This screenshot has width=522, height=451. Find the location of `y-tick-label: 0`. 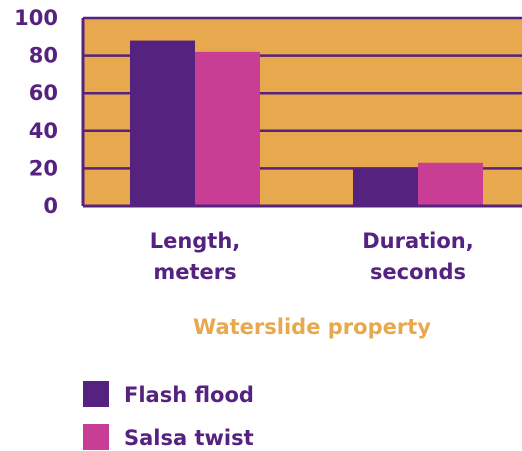

y-tick-label: 0 is located at coordinates (50, 206).